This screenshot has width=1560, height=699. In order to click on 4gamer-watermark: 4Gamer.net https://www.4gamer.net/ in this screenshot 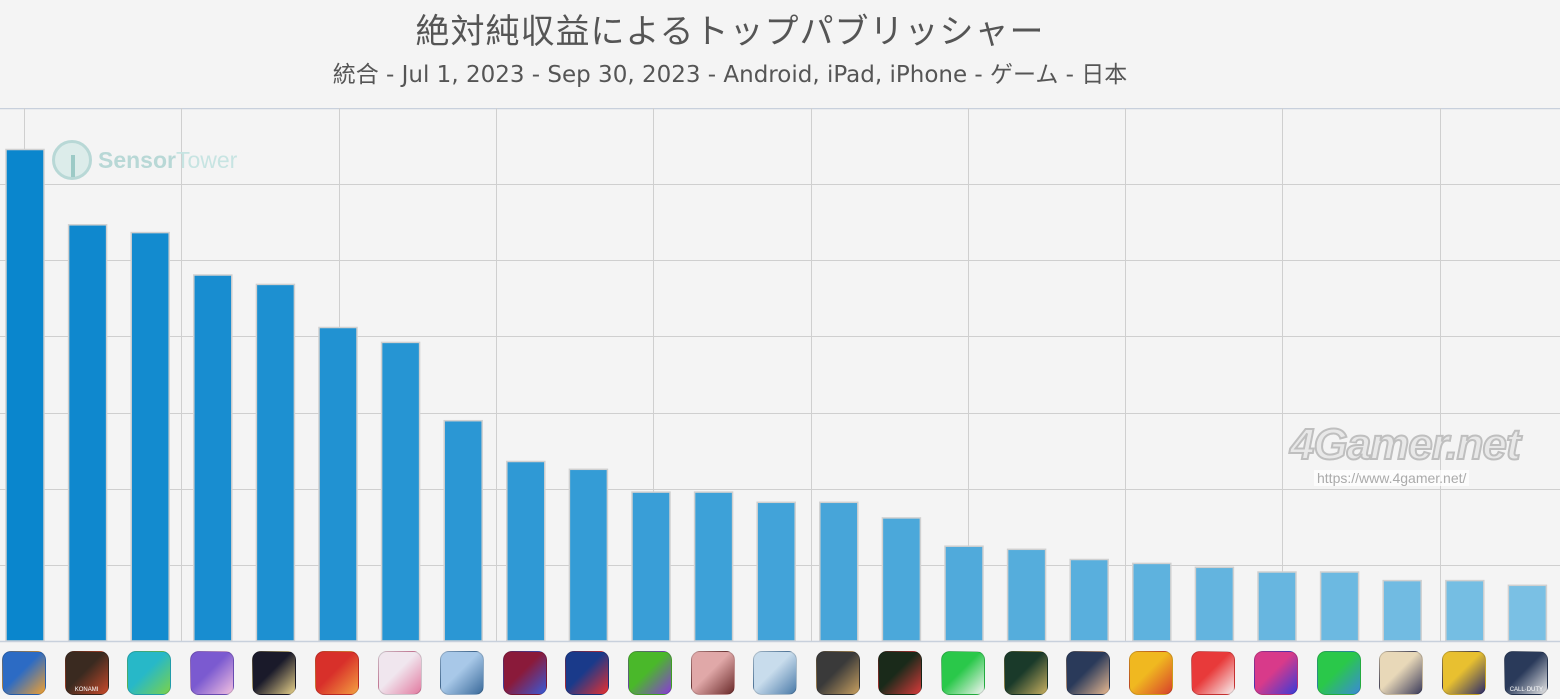, I will do `click(1409, 453)`.